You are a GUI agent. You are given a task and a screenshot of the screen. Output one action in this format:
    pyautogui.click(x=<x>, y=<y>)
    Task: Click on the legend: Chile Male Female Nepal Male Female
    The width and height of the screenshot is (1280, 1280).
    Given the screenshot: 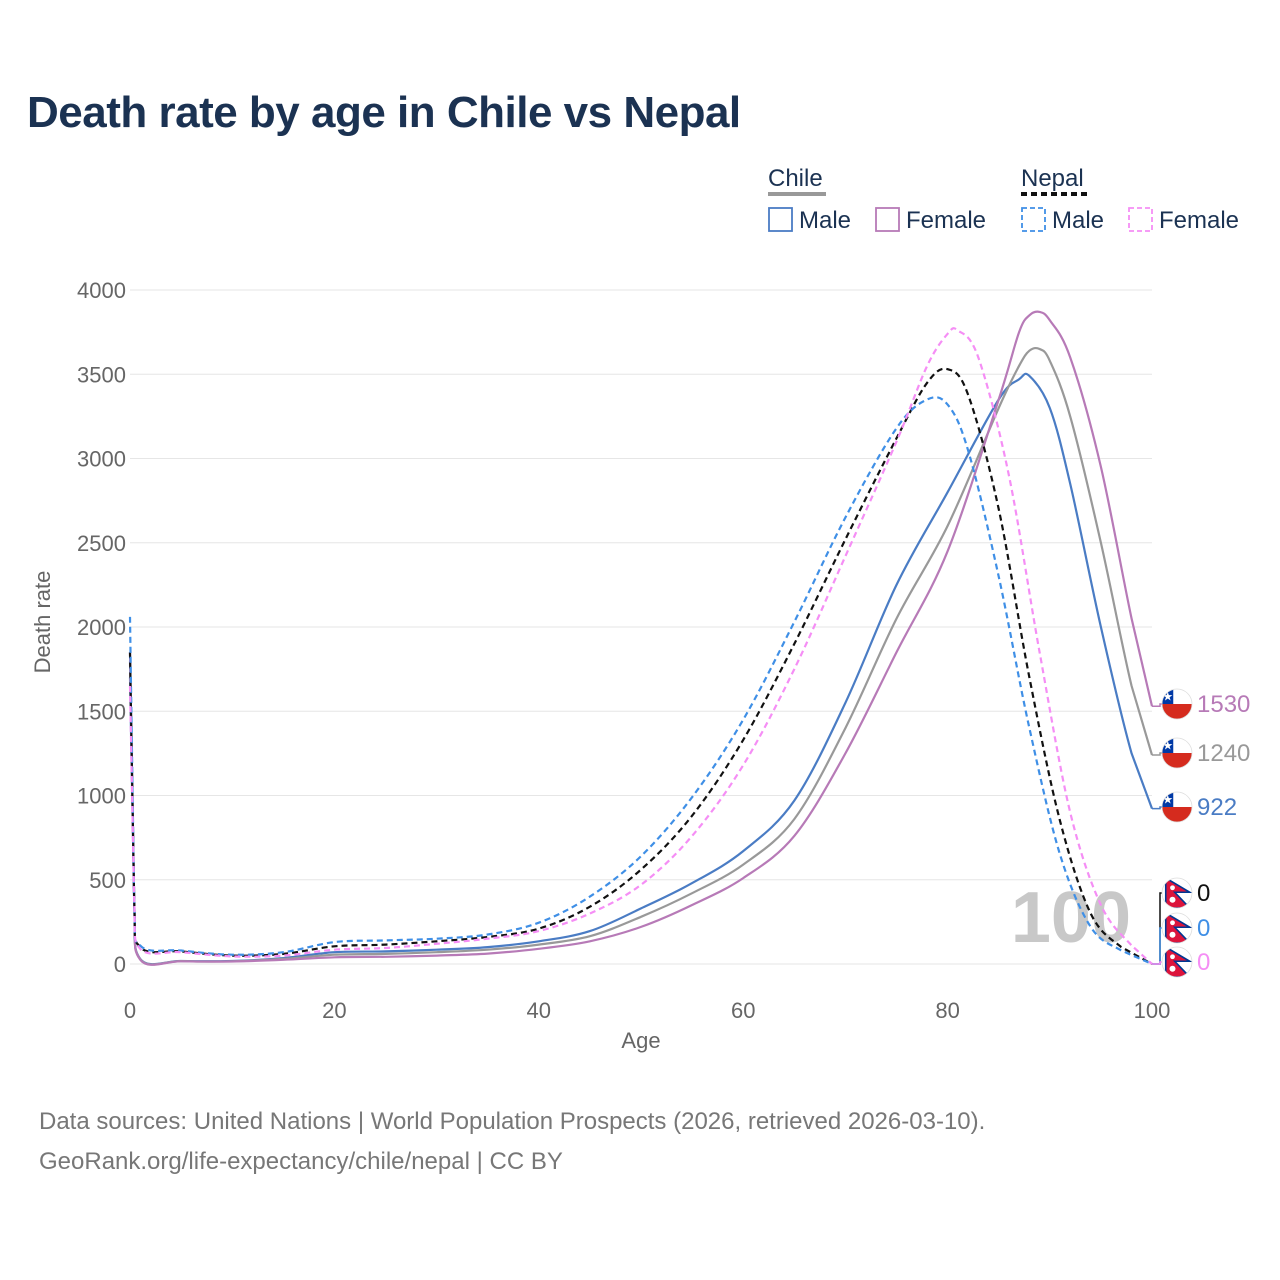 What is the action you would take?
    pyautogui.click(x=1003, y=199)
    